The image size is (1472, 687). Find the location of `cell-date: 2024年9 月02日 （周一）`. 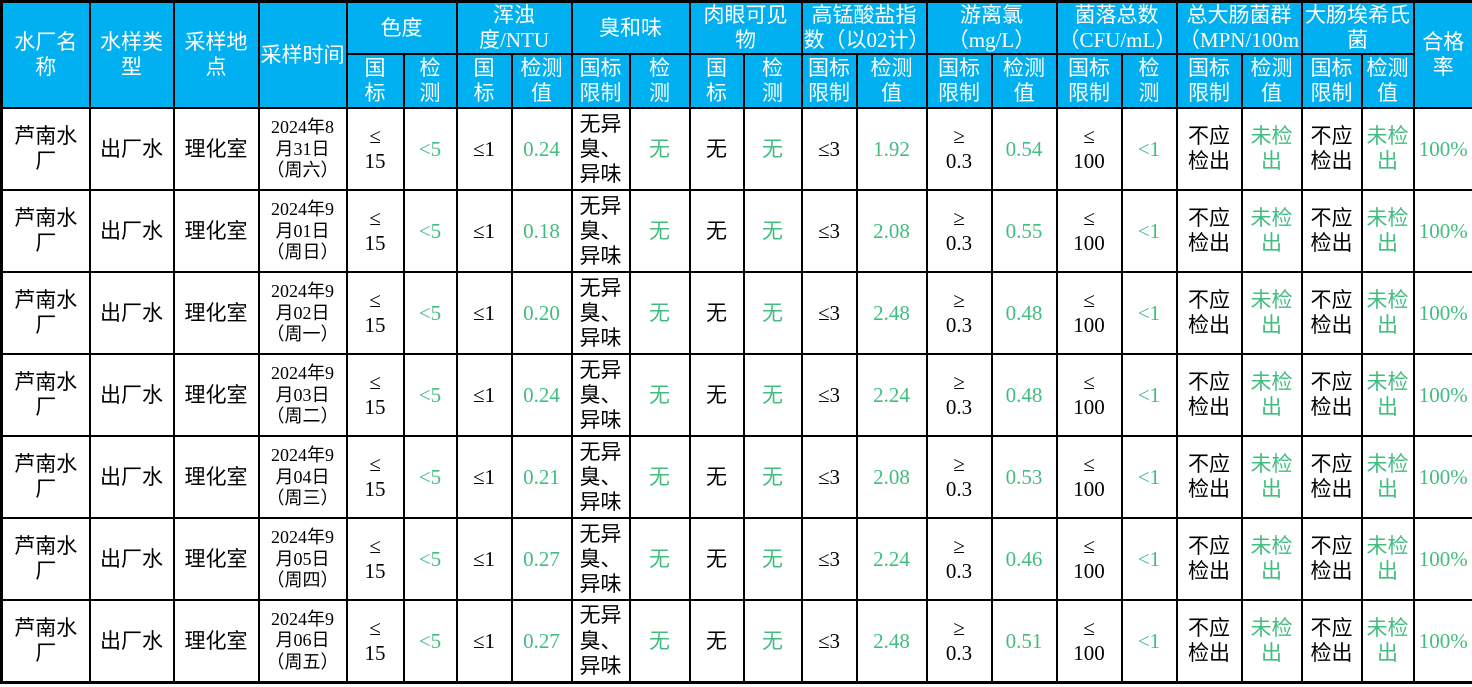

cell-date: 2024年9 月02日 （周一） is located at coordinates (302, 313).